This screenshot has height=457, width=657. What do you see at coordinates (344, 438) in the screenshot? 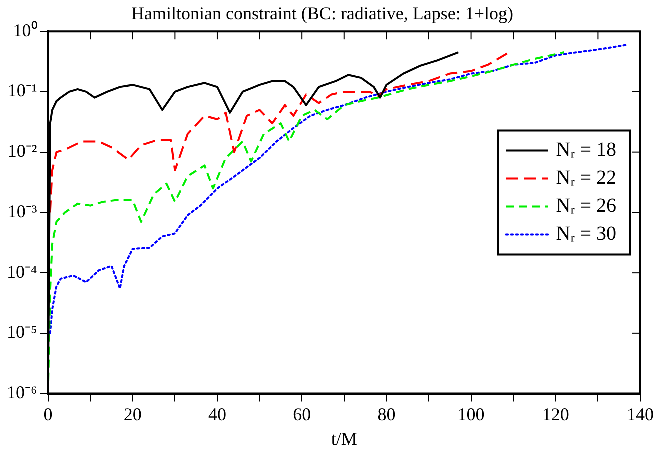
I see `x-axis-title: t/M` at bounding box center [344, 438].